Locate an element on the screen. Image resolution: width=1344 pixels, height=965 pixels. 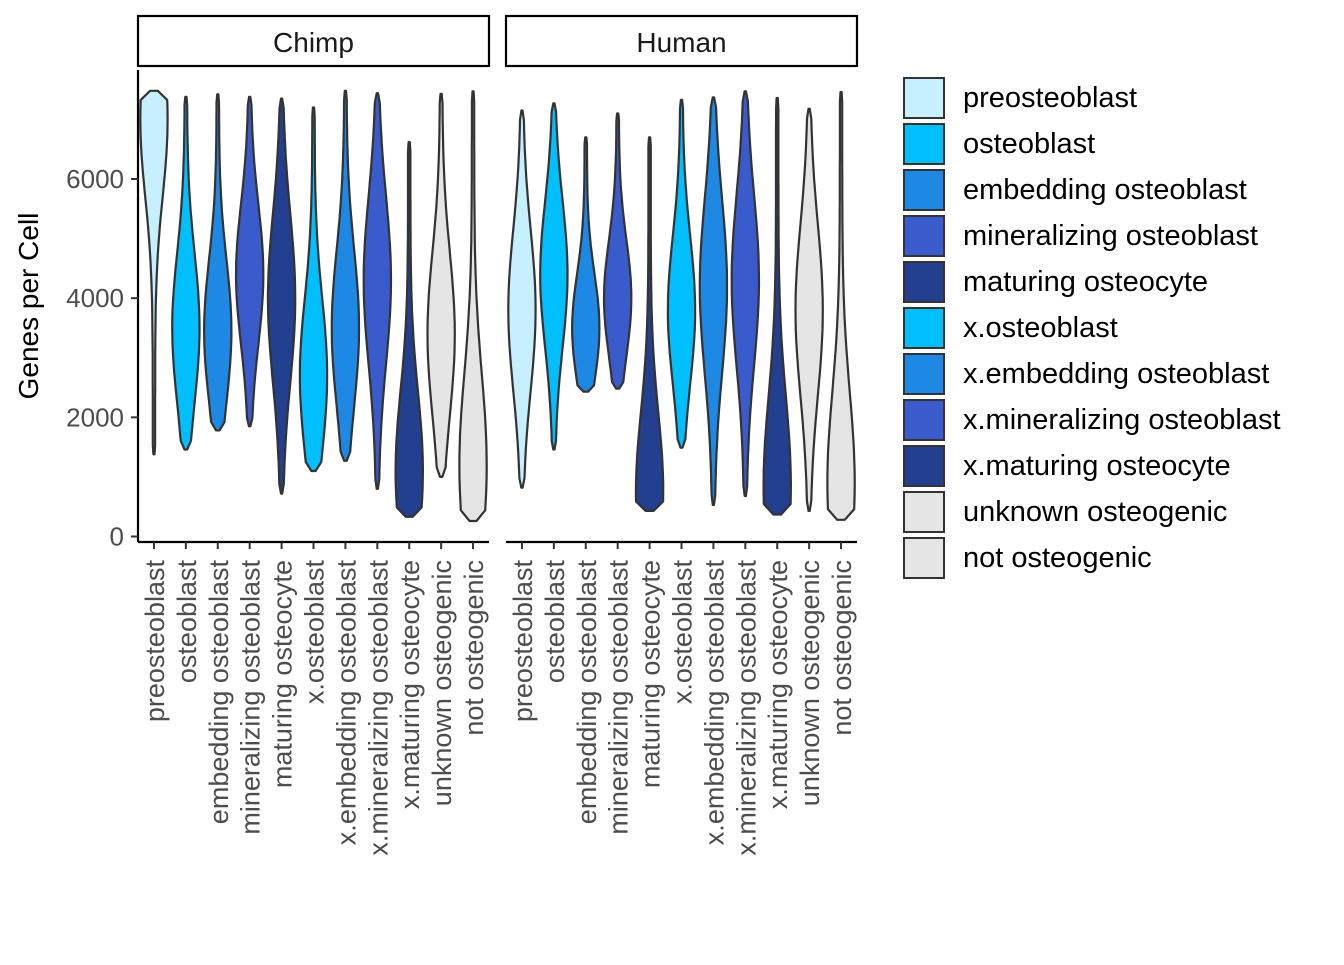
legend-item: maturing osteocyte is located at coordinates (1055, 282).